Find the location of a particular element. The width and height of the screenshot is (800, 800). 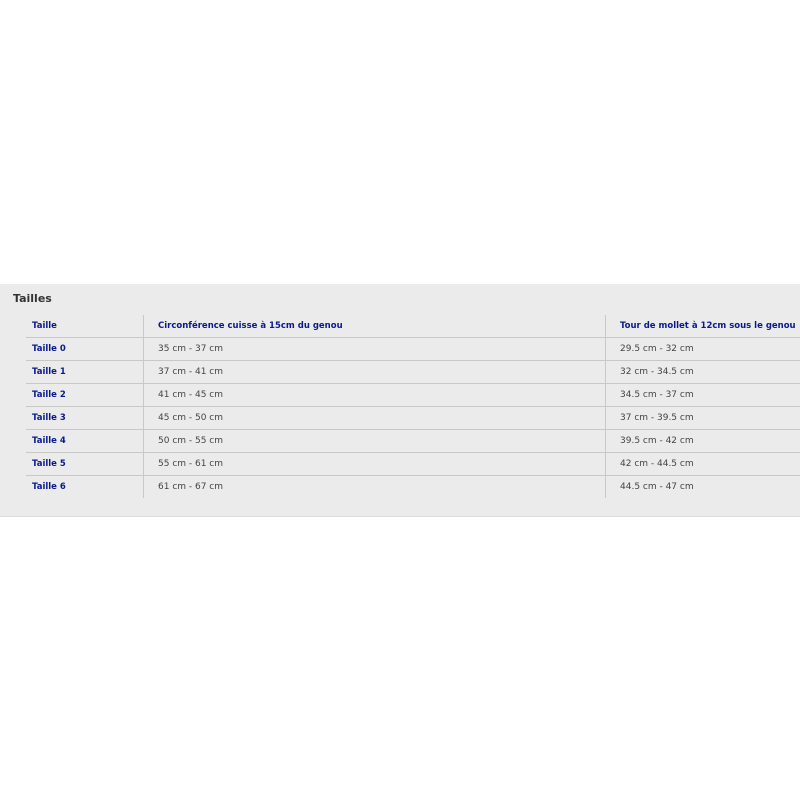

cell: 35 cm - 37 cm is located at coordinates (374, 349).